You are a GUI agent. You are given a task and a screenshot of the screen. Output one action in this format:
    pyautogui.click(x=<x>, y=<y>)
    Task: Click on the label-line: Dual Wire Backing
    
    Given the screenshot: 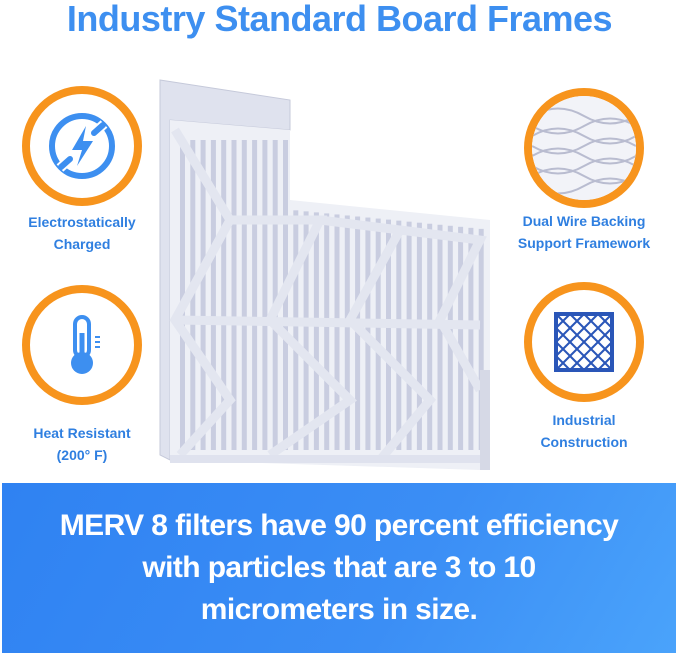 What is the action you would take?
    pyautogui.click(x=584, y=221)
    